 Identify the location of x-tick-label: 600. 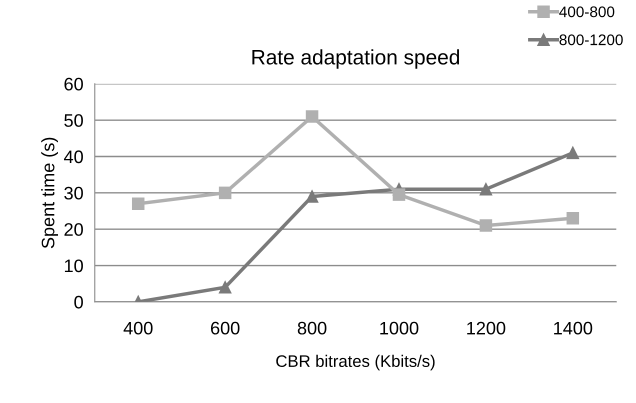
(225, 328).